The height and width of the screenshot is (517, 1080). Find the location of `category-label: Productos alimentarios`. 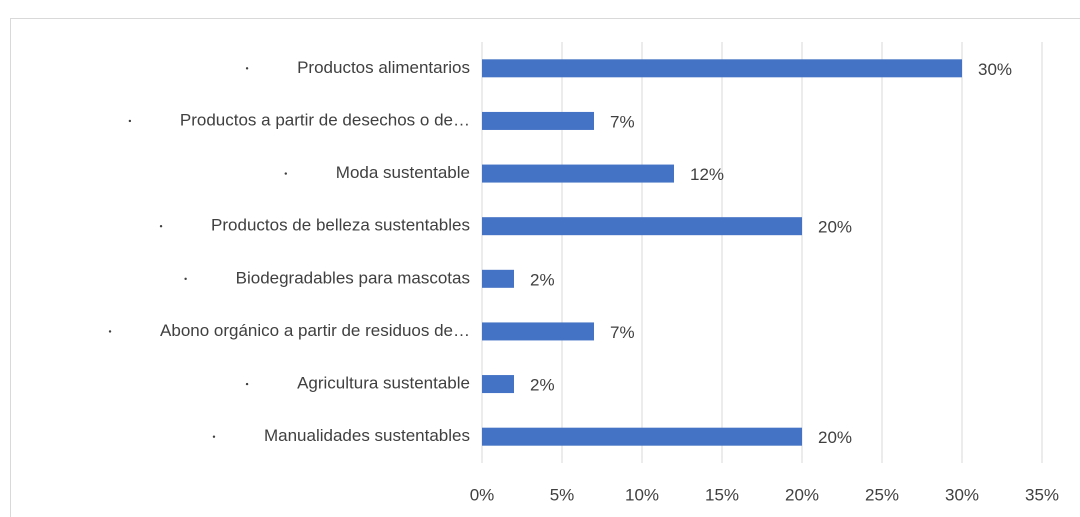

category-label: Productos alimentarios is located at coordinates (383, 67).